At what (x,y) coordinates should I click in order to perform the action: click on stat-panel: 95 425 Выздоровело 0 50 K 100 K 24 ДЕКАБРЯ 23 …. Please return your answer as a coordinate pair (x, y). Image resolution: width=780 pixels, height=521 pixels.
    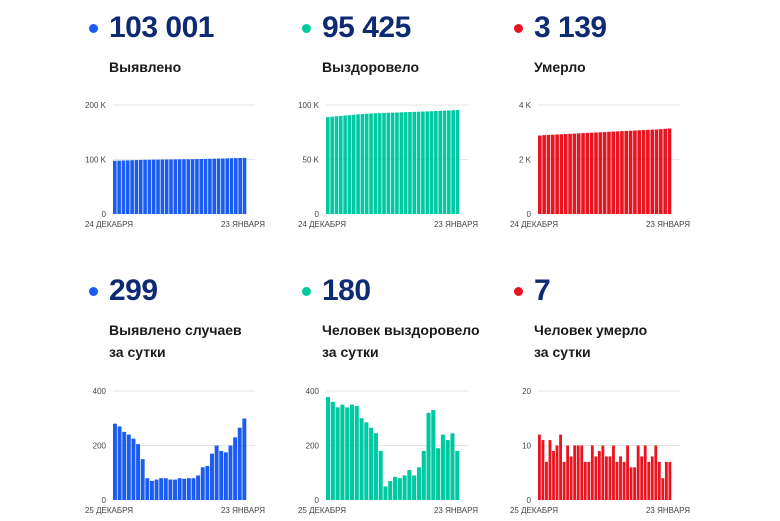
    Looking at the image, I should click on (418, 125).